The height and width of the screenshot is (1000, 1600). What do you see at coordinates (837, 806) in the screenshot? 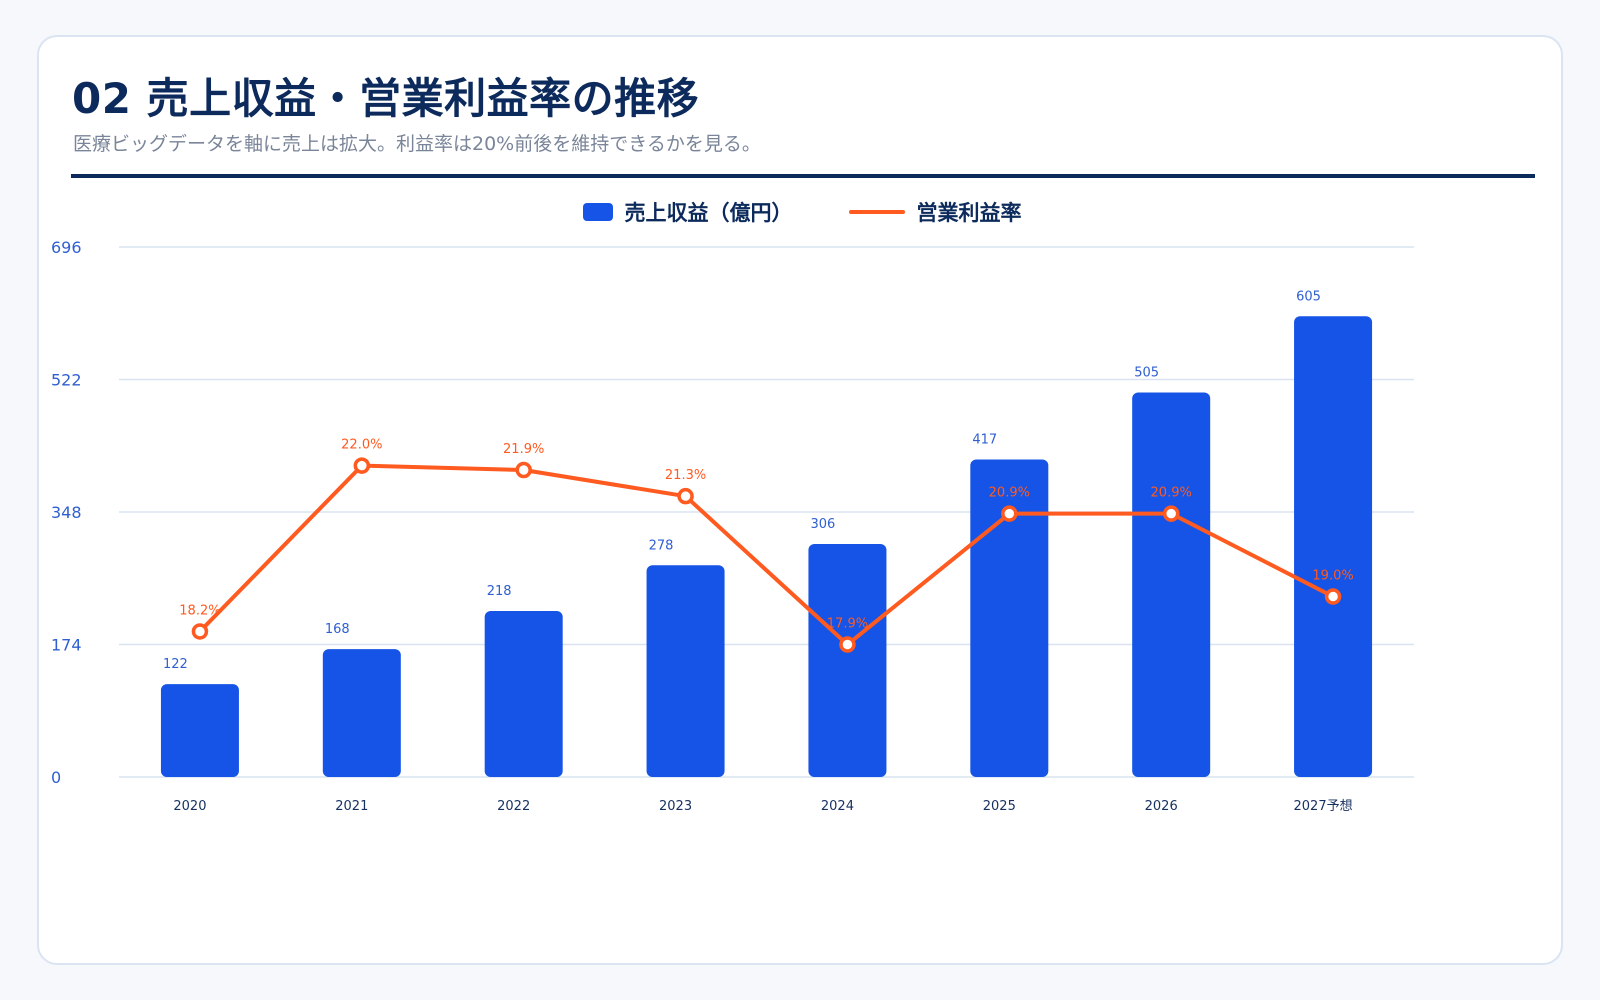
I see `x-tick-label: 2024` at bounding box center [837, 806].